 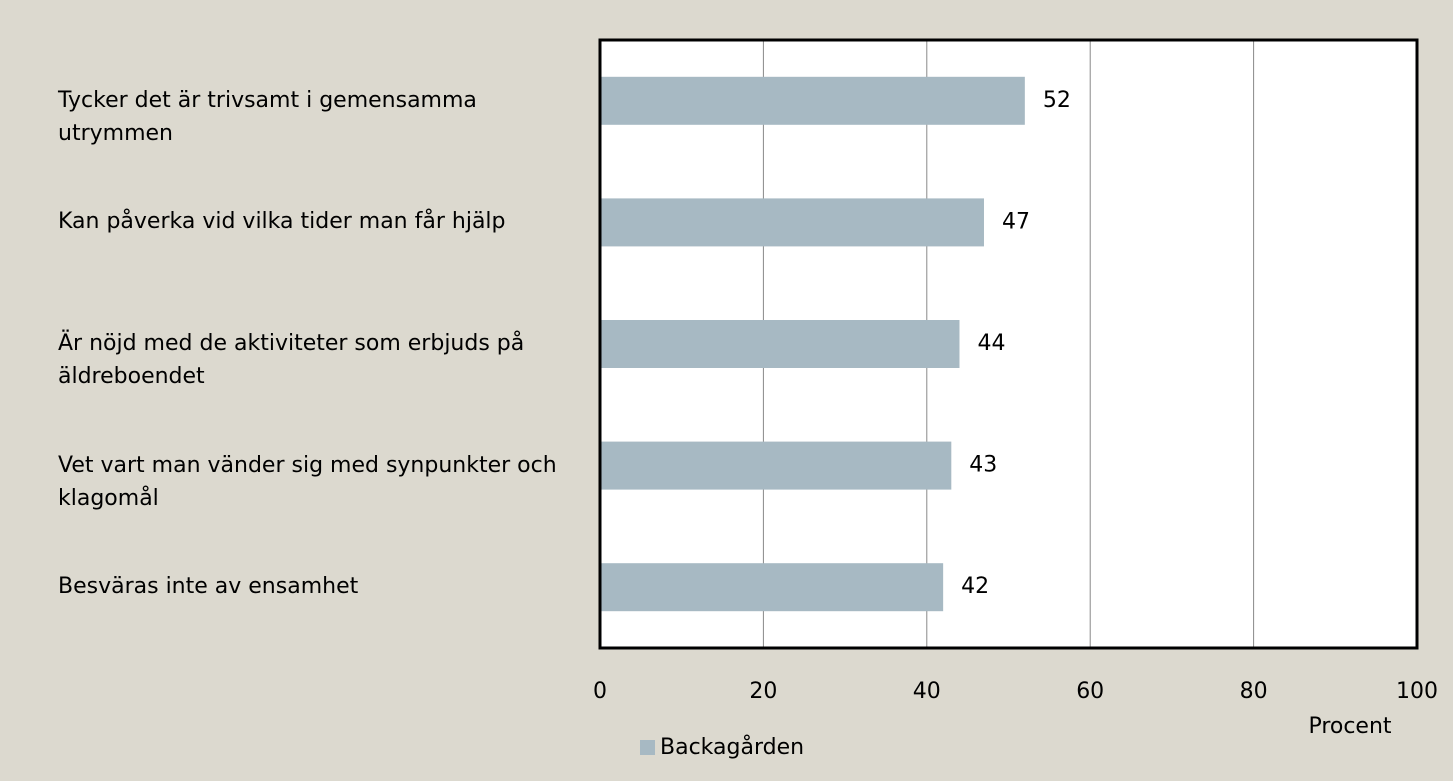 I want to click on value-label: 52, so click(x=1057, y=100).